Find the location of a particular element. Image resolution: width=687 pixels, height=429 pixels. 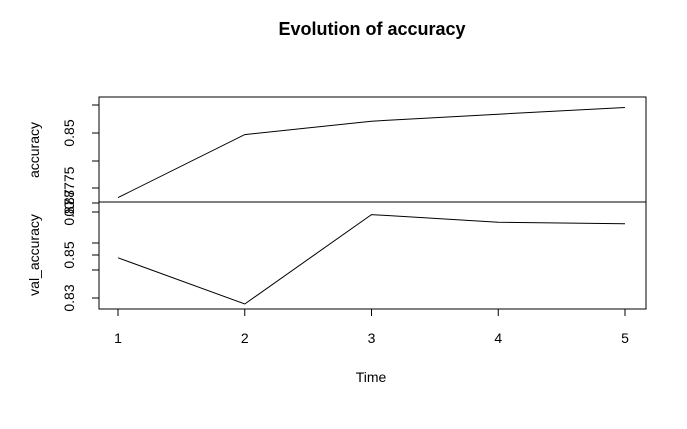

y-tick-label: 0.83 is located at coordinates (69, 297).